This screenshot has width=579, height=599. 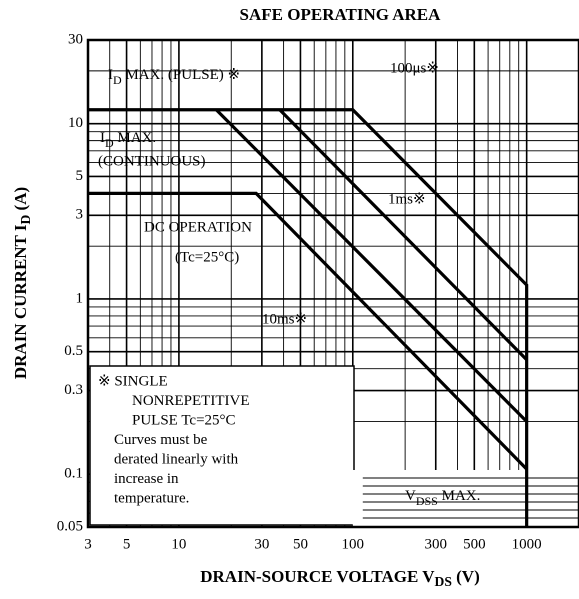 I want to click on vdss-label-sub: DSS, so click(x=427, y=501).